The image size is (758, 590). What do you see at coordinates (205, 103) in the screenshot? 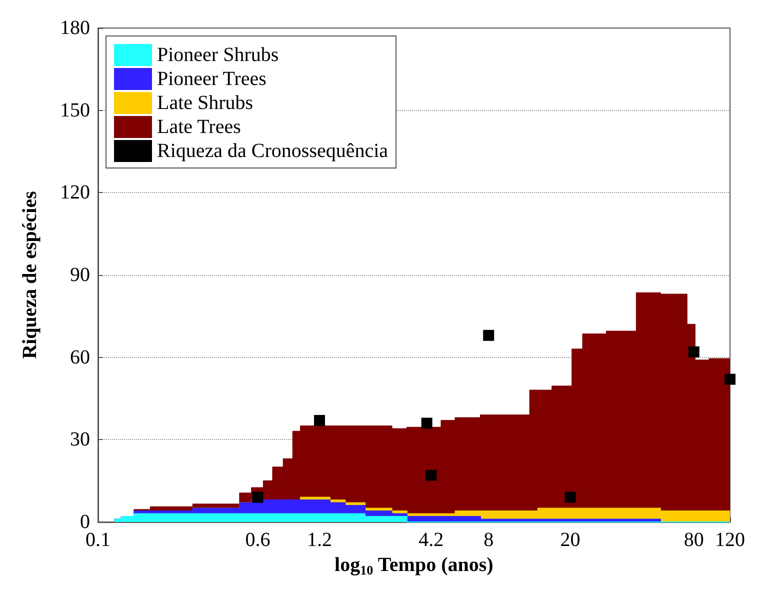
I see `legend-label: Late Shrubs` at bounding box center [205, 103].